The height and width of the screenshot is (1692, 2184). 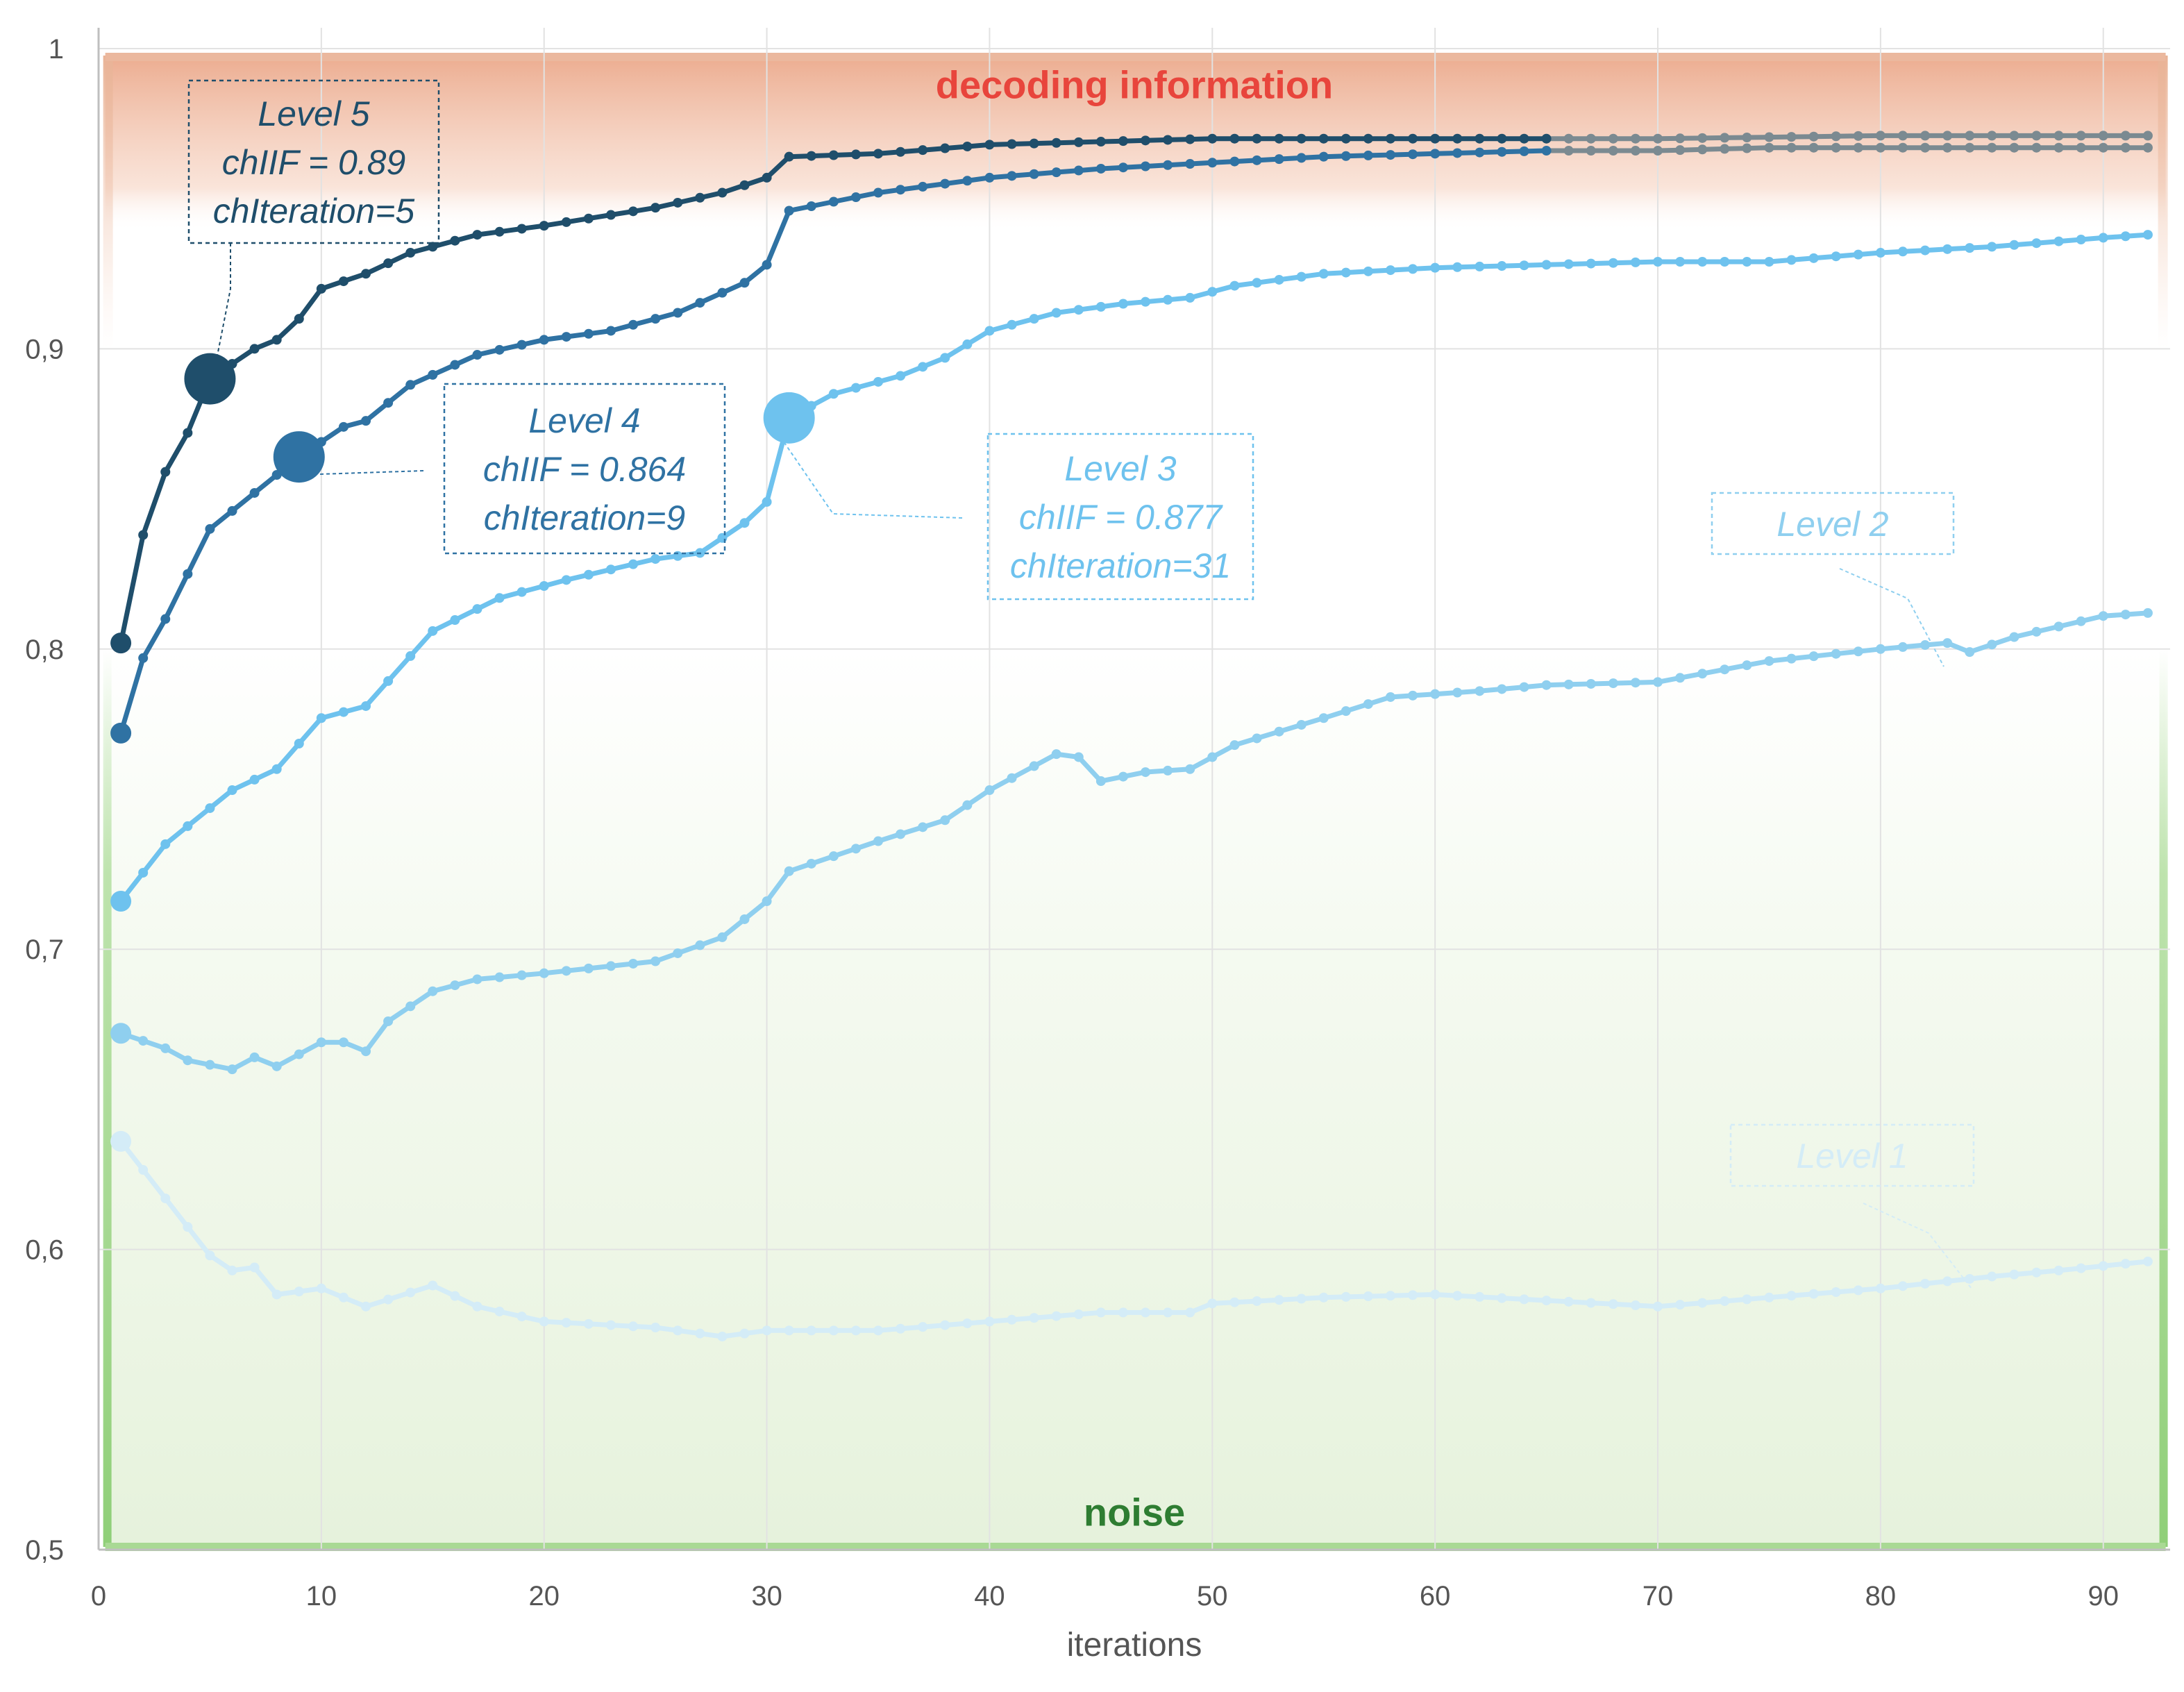 I want to click on region-noise-border-left, so click(x=107, y=1098).